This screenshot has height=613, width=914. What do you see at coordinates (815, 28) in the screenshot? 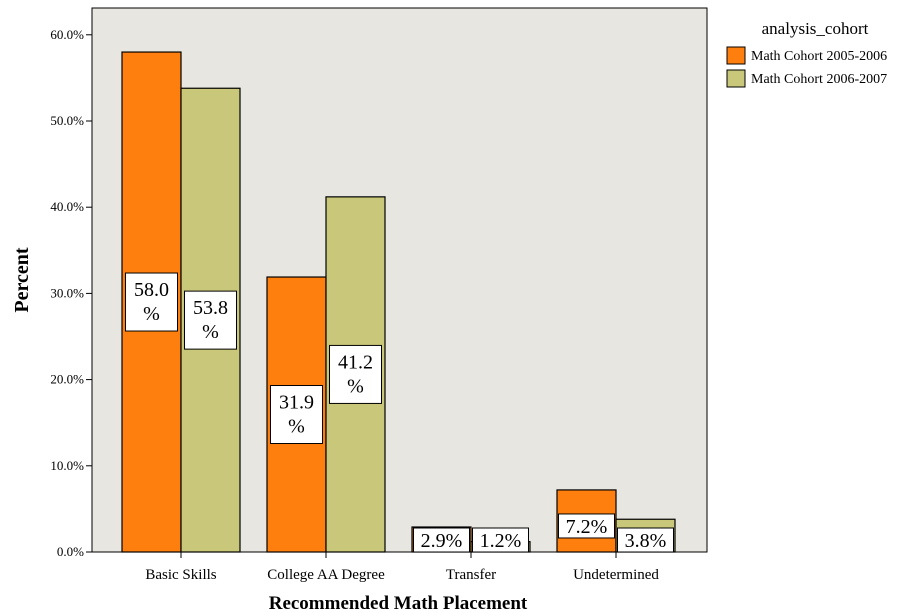
I see `legend-title: analysis_cohort` at bounding box center [815, 28].